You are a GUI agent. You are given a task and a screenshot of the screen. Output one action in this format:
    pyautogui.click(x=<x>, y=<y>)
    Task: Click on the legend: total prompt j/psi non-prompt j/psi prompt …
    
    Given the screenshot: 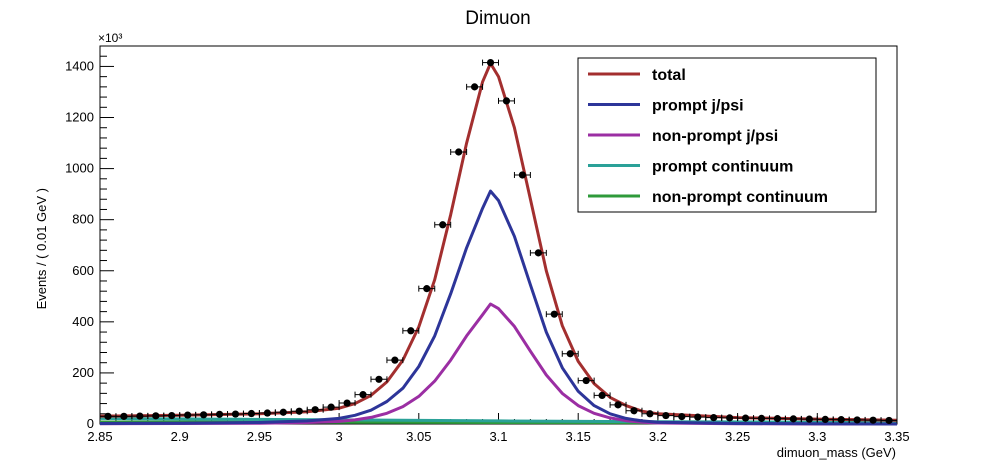 What is the action you would take?
    pyautogui.click(x=727, y=135)
    